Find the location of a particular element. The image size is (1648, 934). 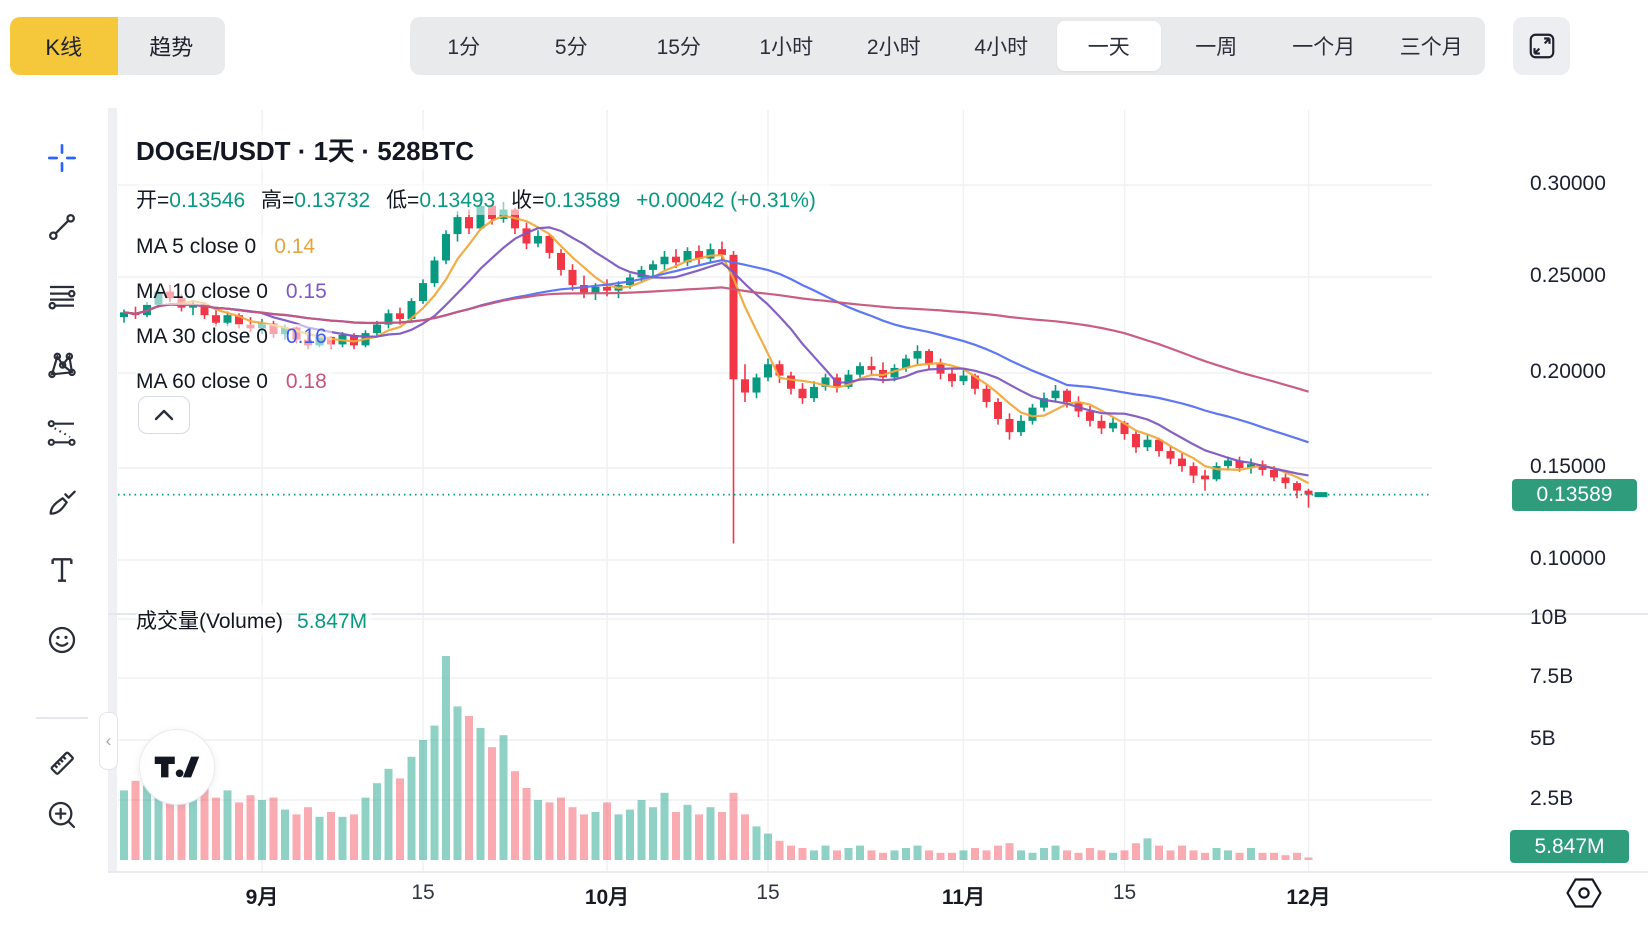

ma-label: MA 5 close 0 is located at coordinates (196, 246).